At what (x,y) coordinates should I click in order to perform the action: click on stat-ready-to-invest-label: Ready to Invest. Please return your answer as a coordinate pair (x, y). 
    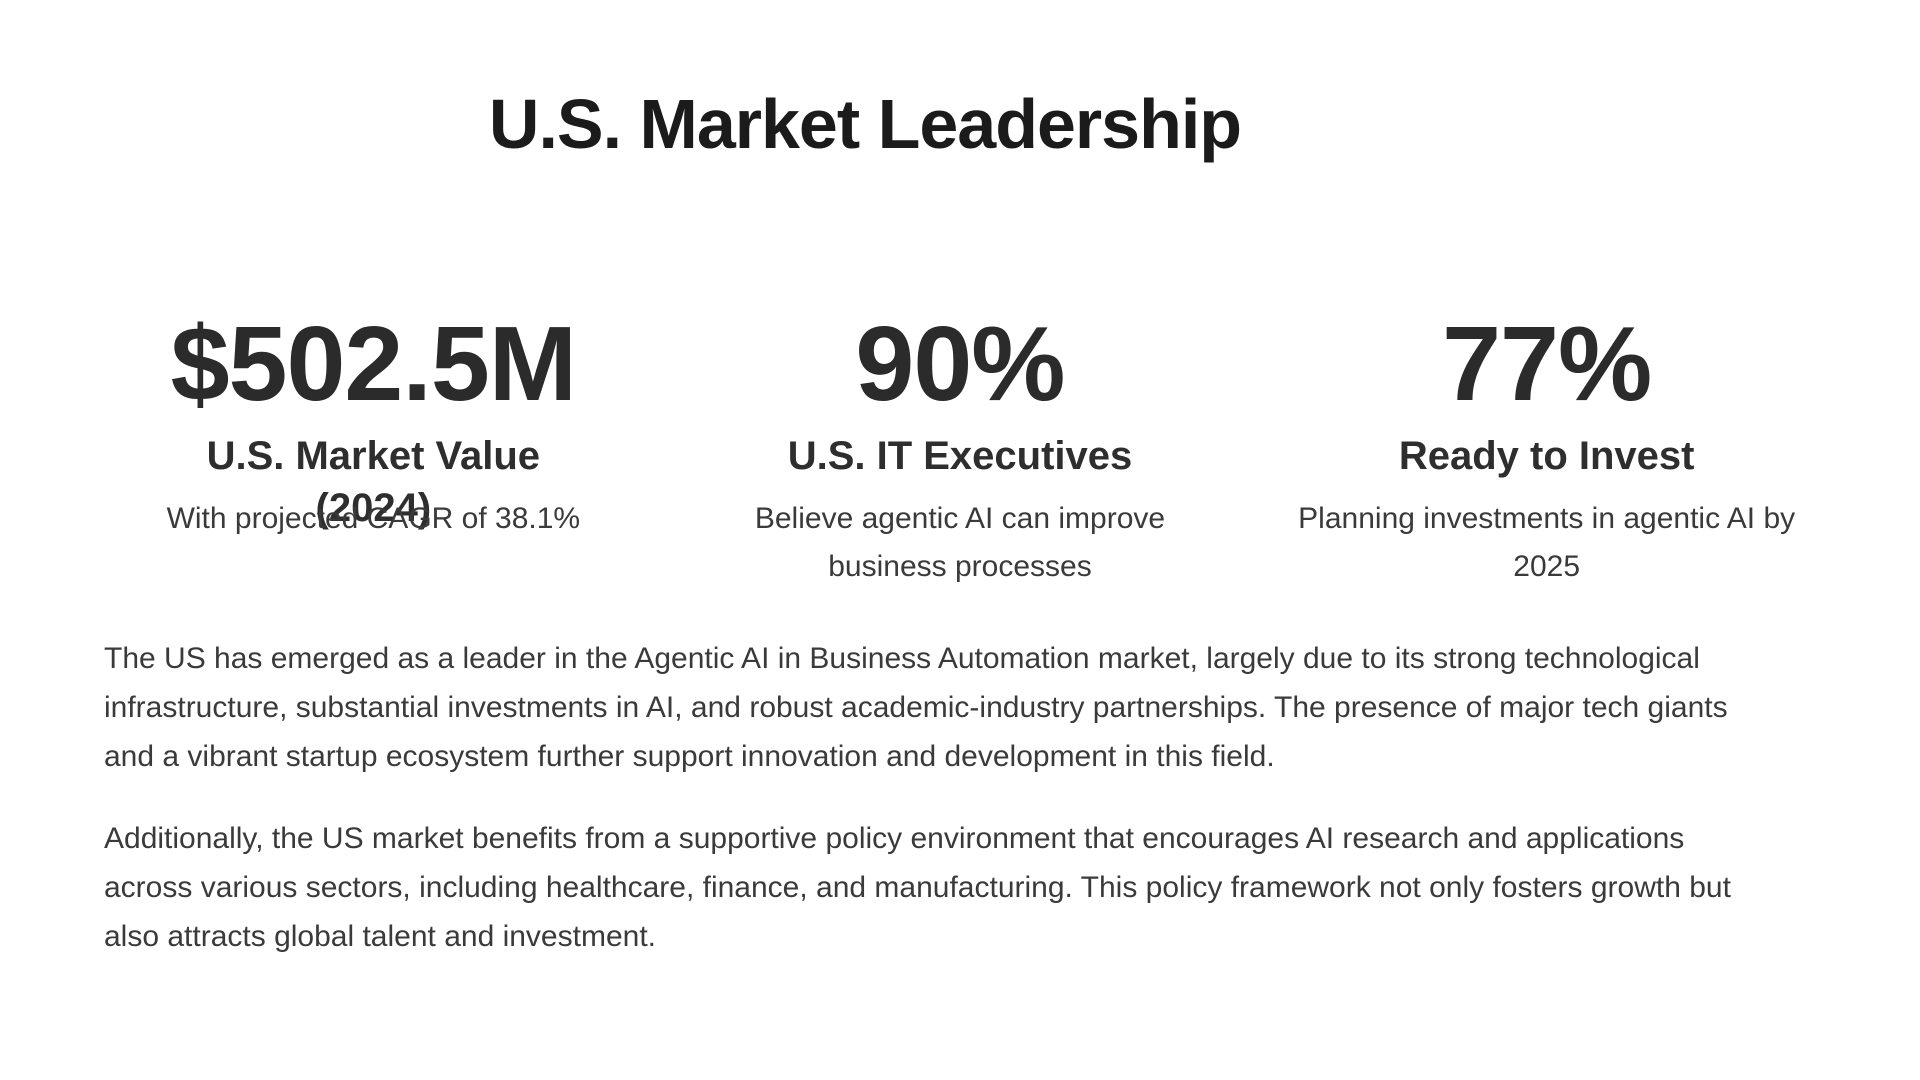
    Looking at the image, I should click on (1546, 456).